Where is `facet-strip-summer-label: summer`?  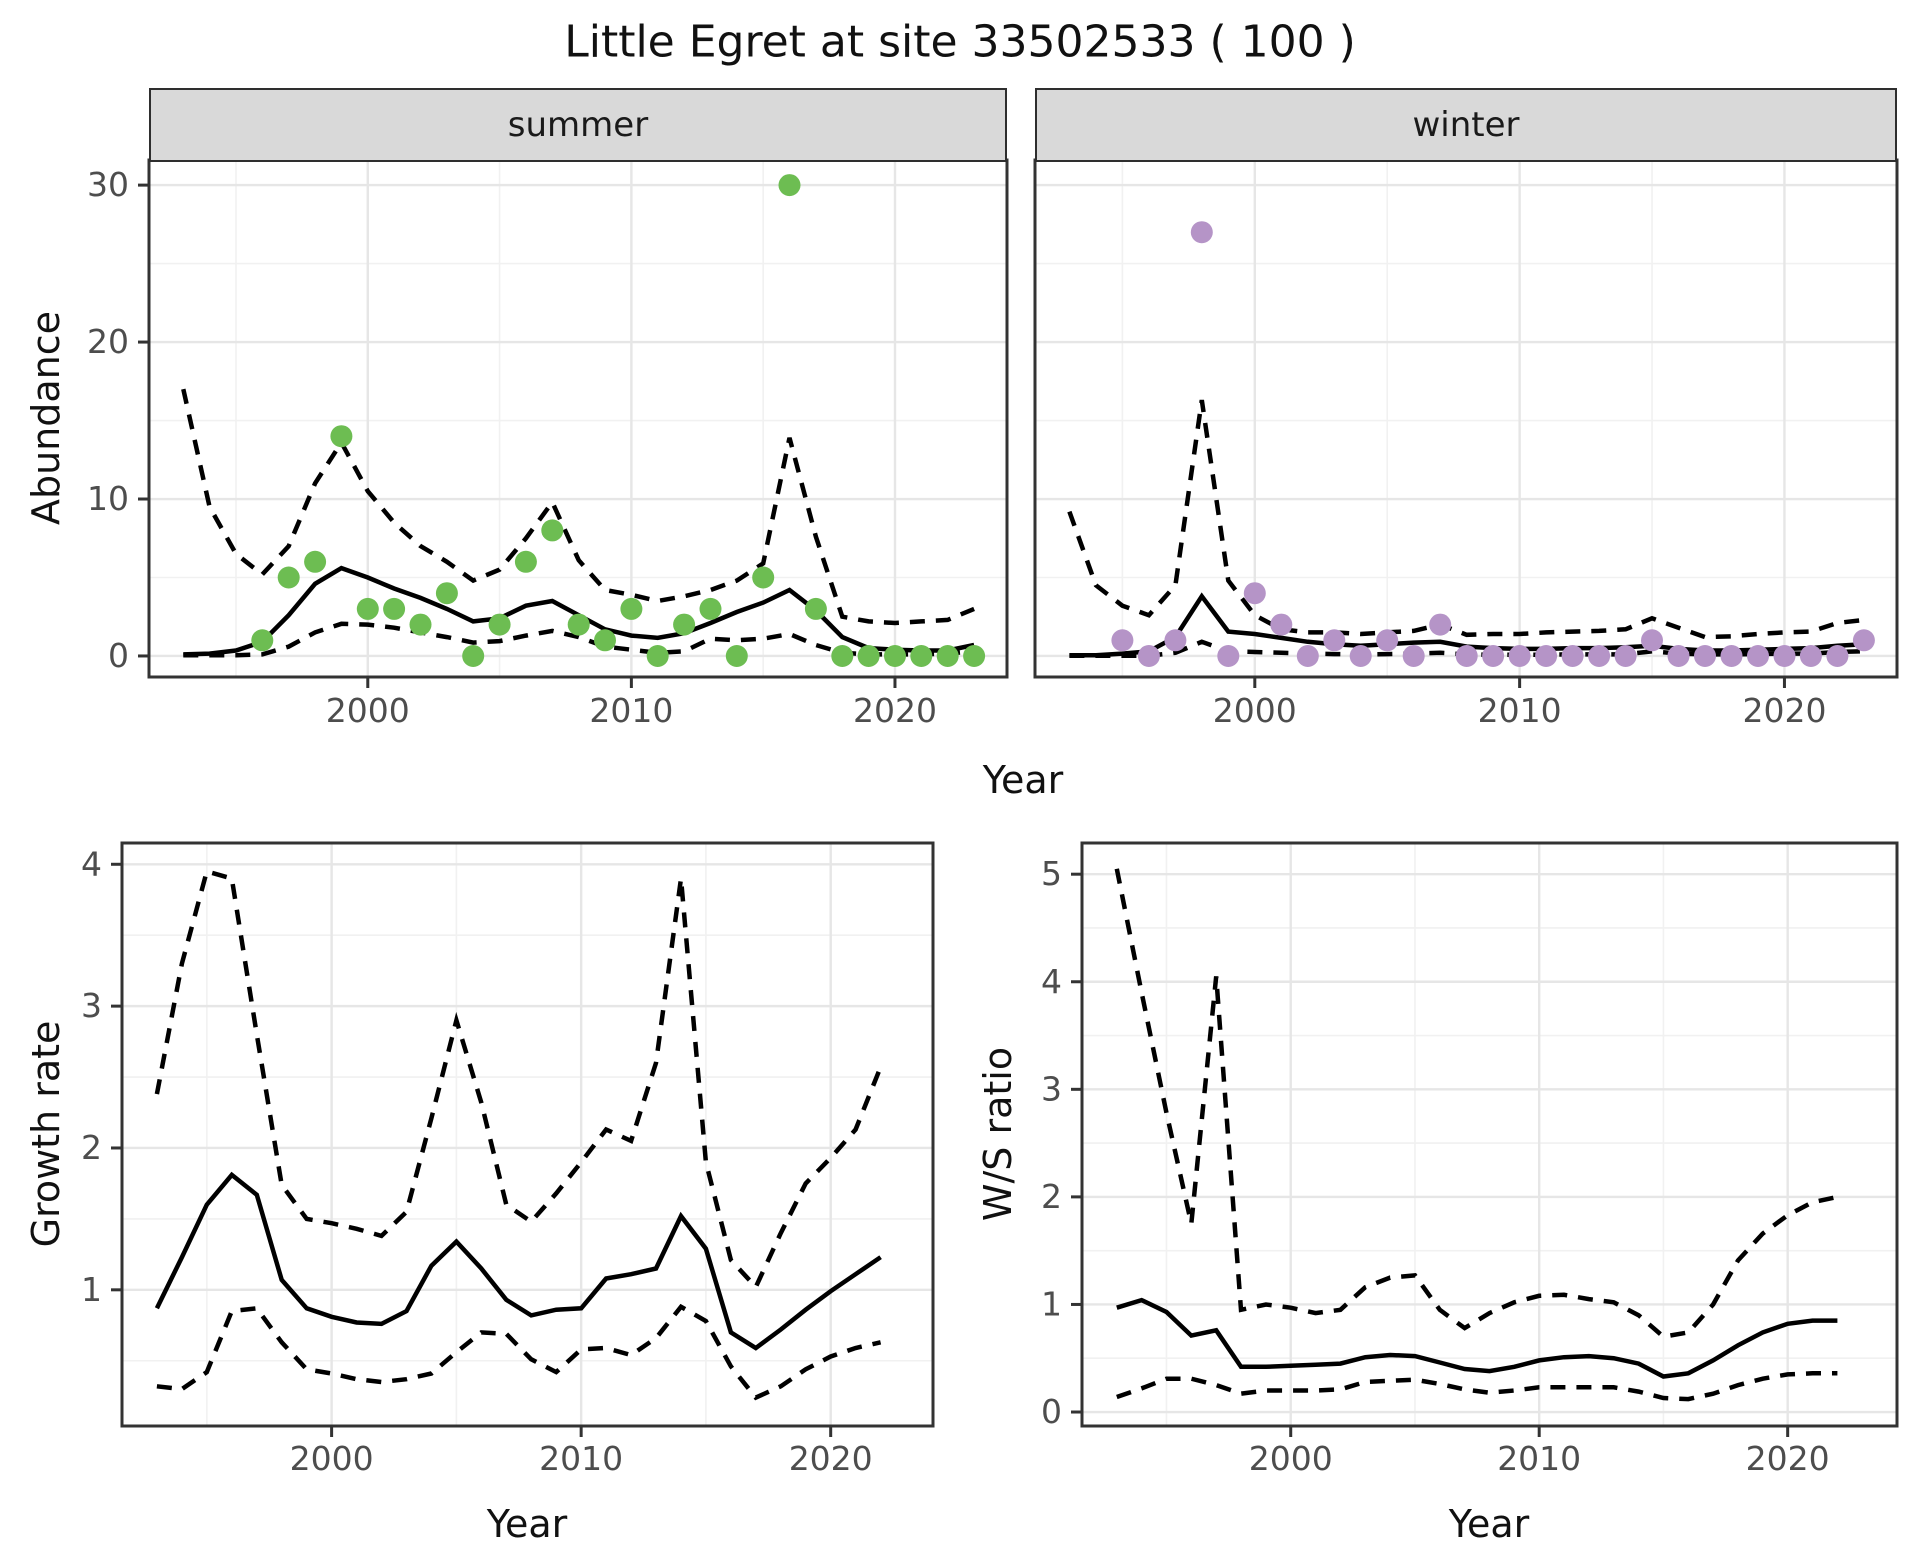
facet-strip-summer-label: summer is located at coordinates (578, 125).